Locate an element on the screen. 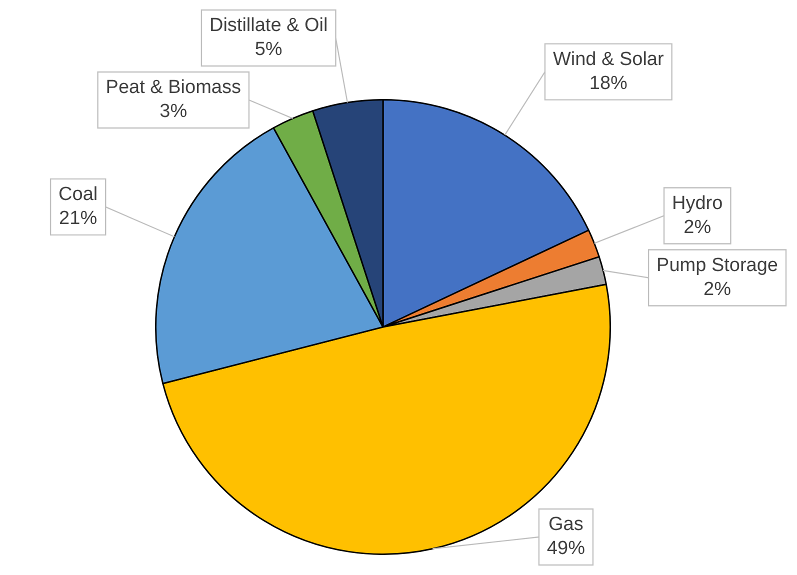 The image size is (797, 575). data-label: 3% is located at coordinates (174, 111).